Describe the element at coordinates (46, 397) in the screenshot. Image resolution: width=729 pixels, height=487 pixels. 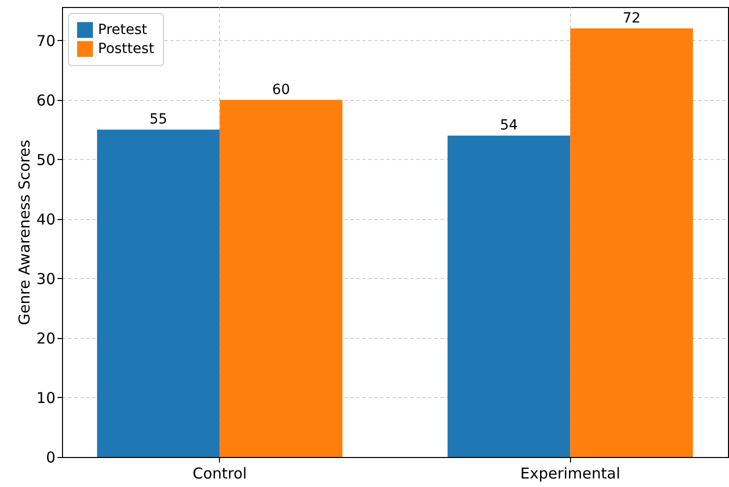
I see `y-tick-label: 10` at that location.